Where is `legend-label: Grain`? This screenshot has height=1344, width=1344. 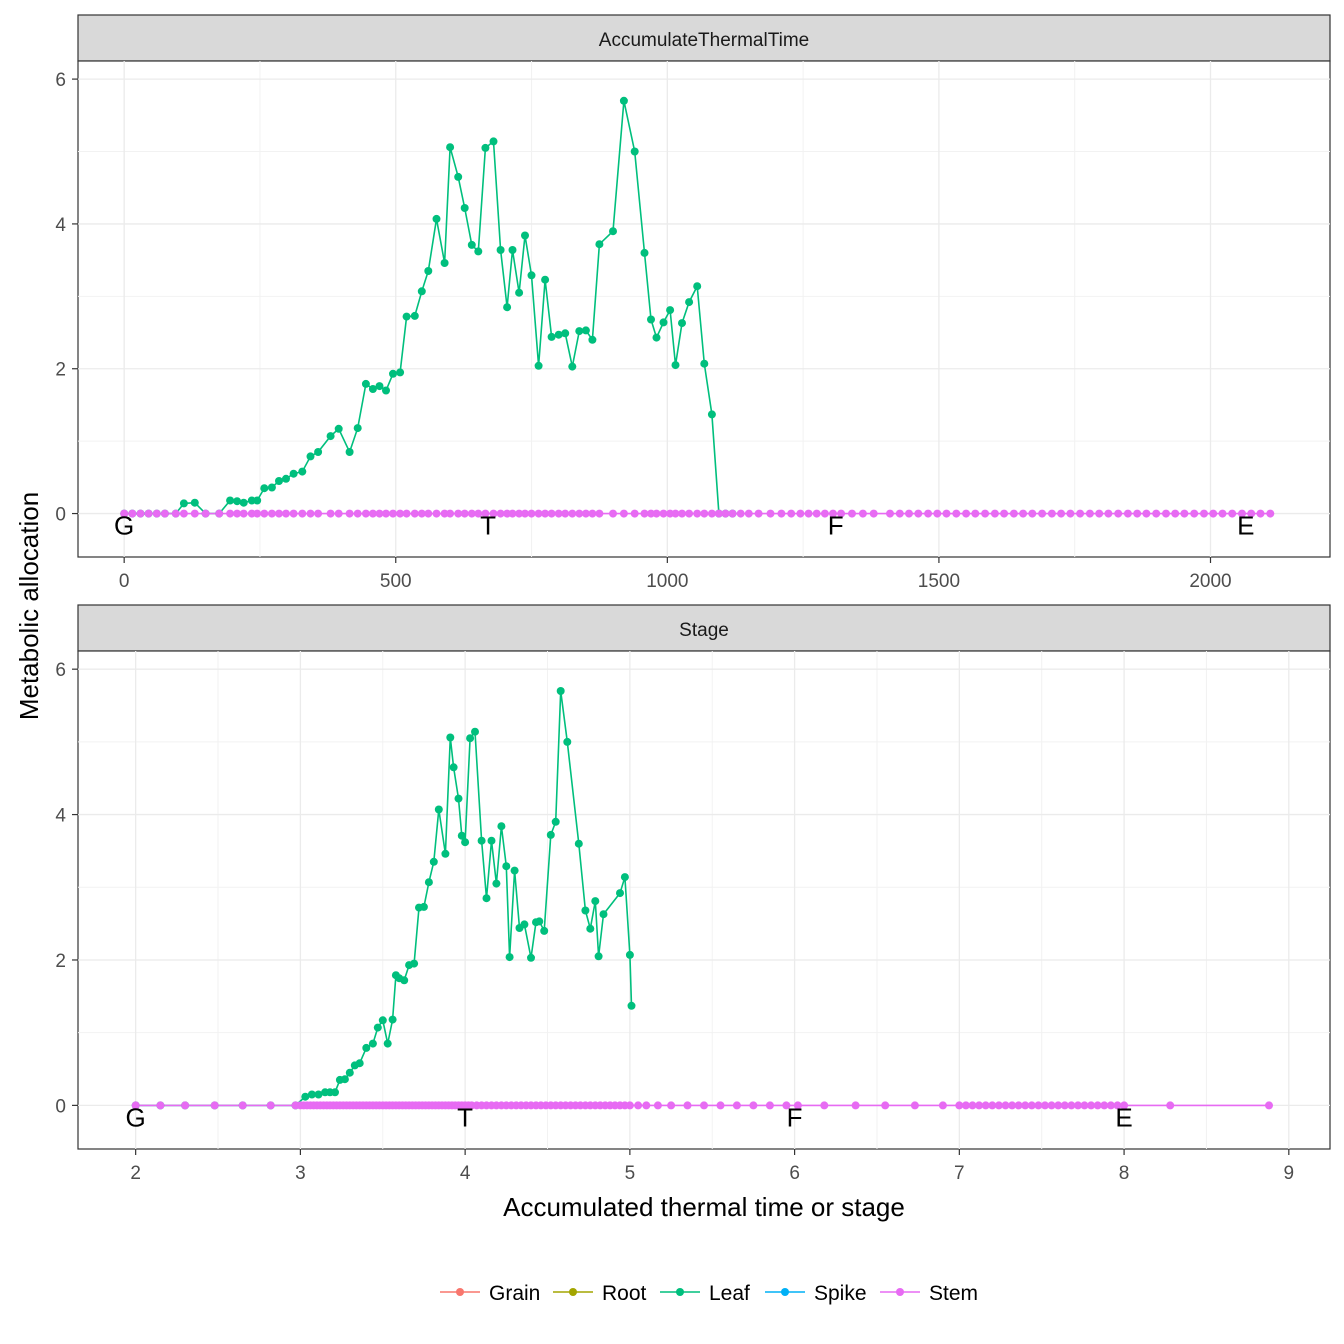
legend-label: Grain is located at coordinates (514, 1293).